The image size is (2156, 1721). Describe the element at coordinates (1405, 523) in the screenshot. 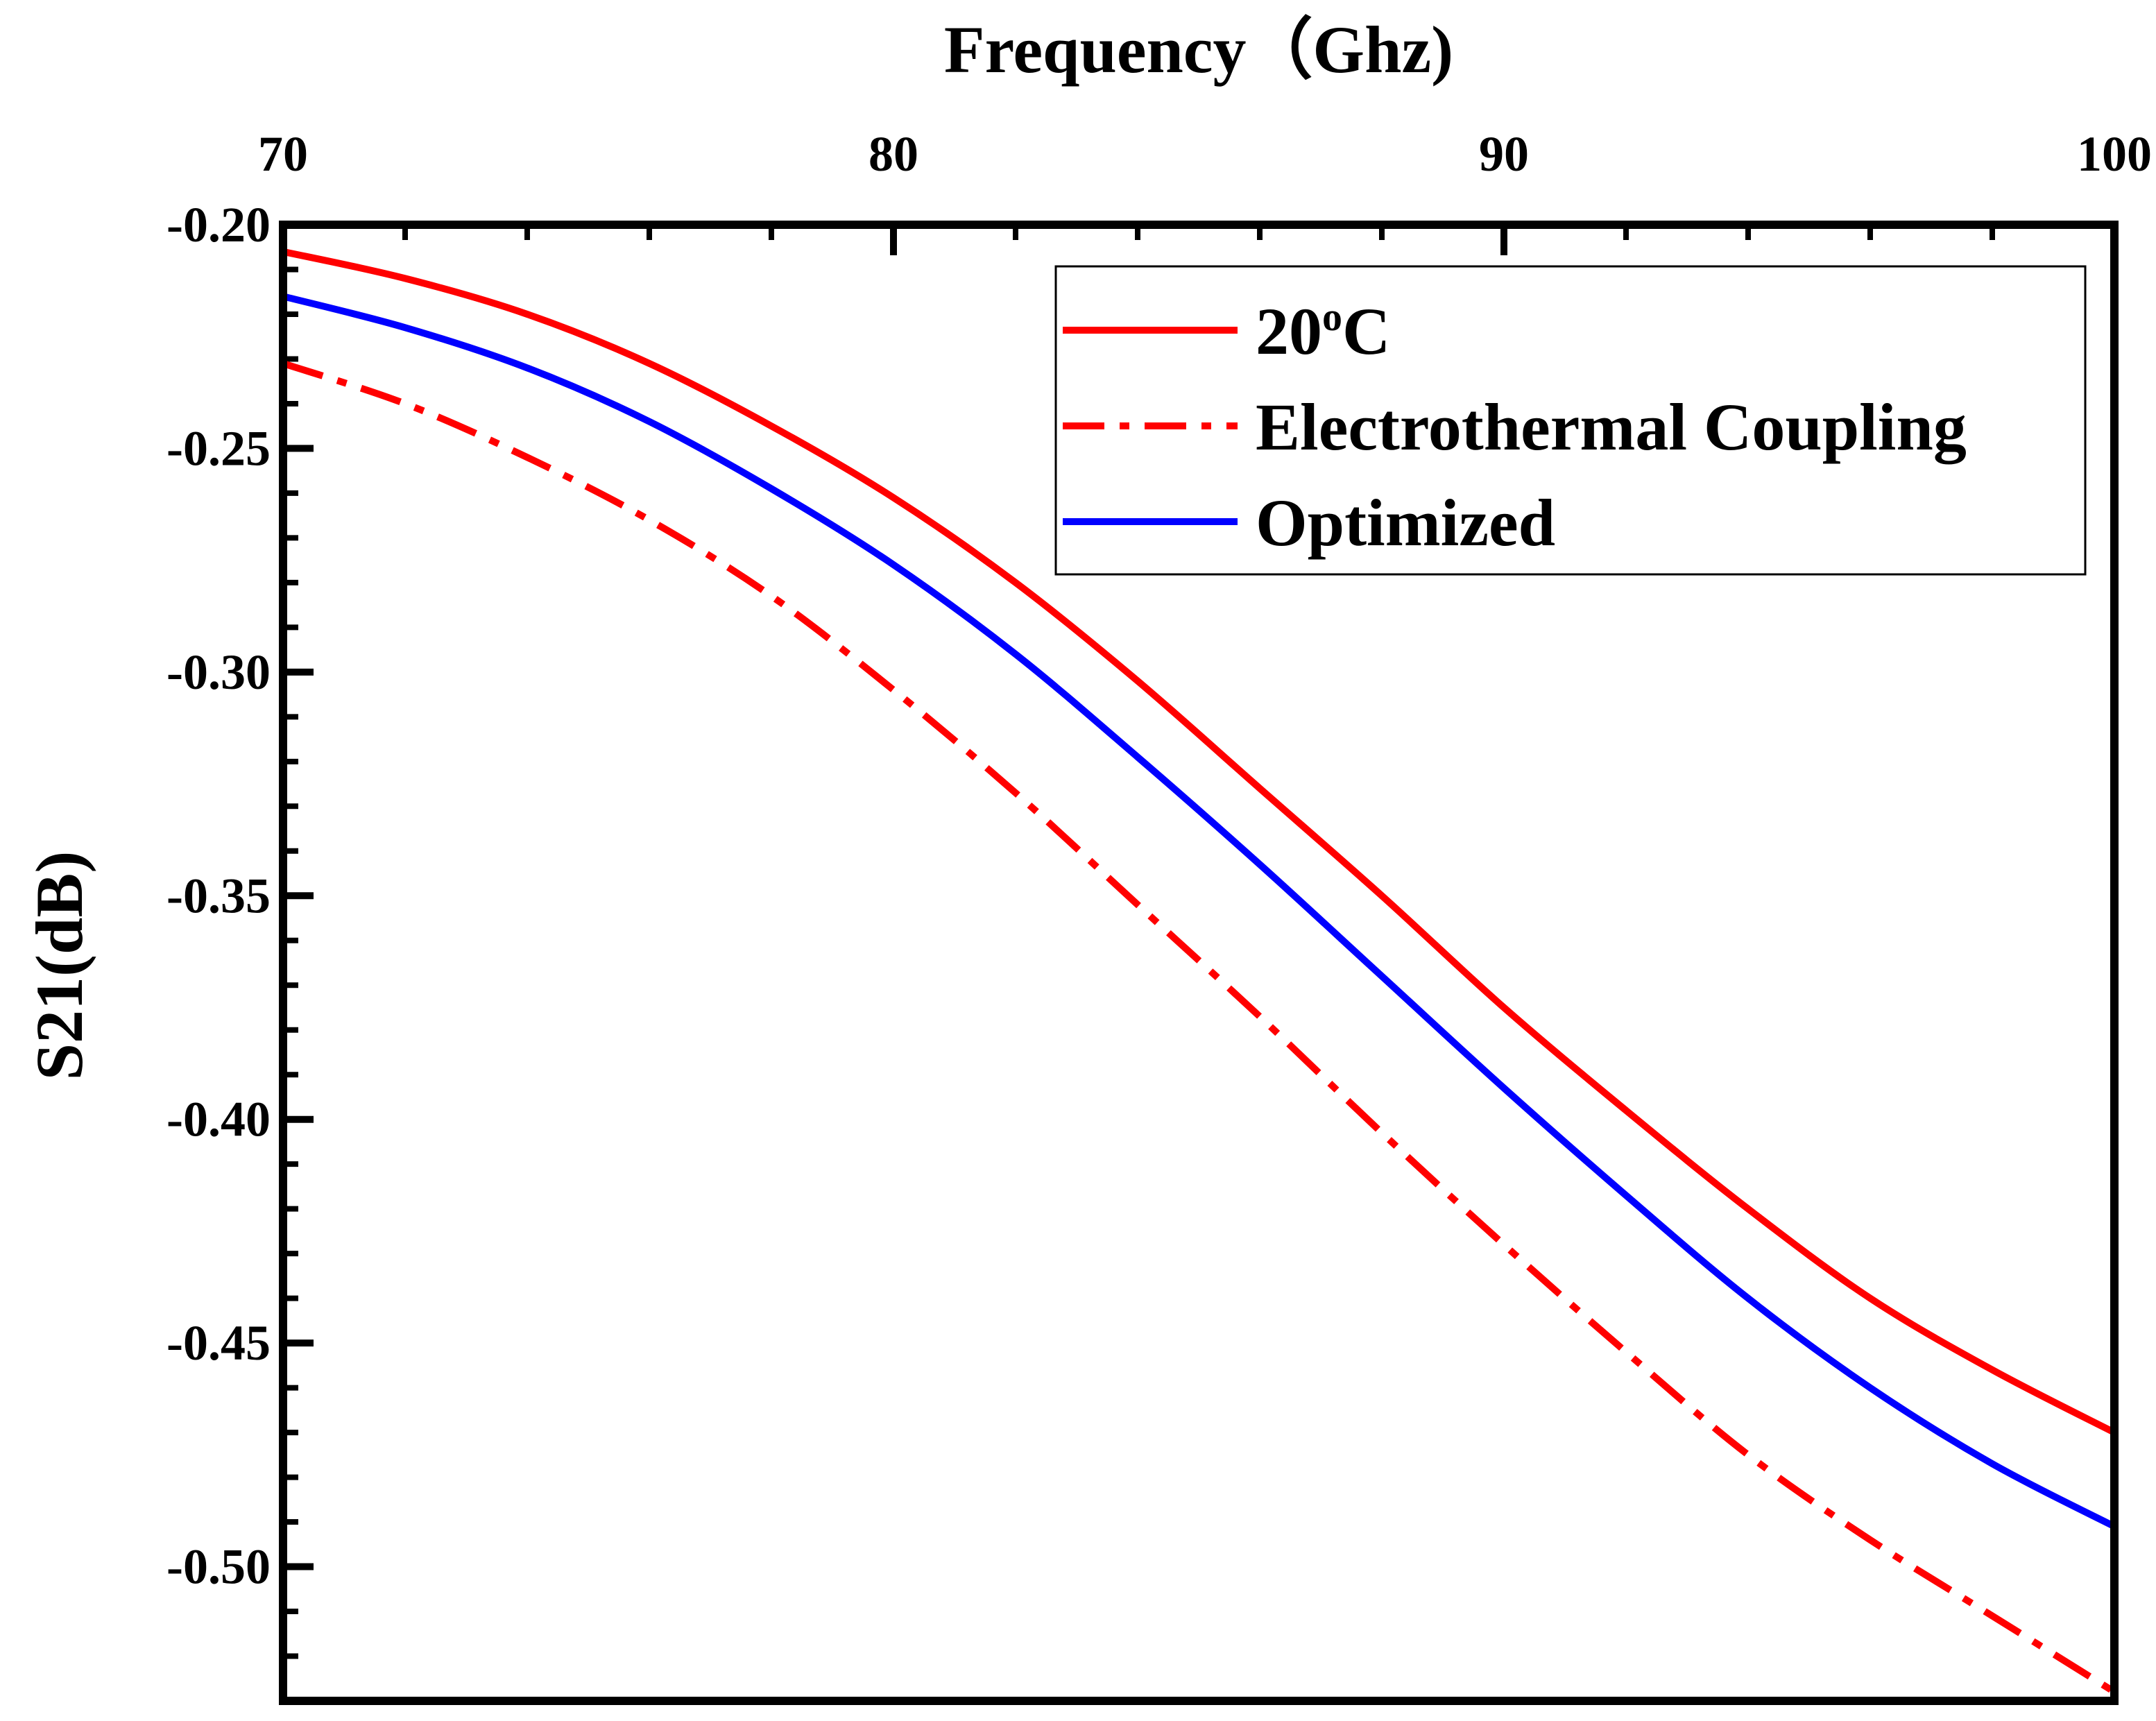

I see `legend-label-optimized: Optimized` at that location.